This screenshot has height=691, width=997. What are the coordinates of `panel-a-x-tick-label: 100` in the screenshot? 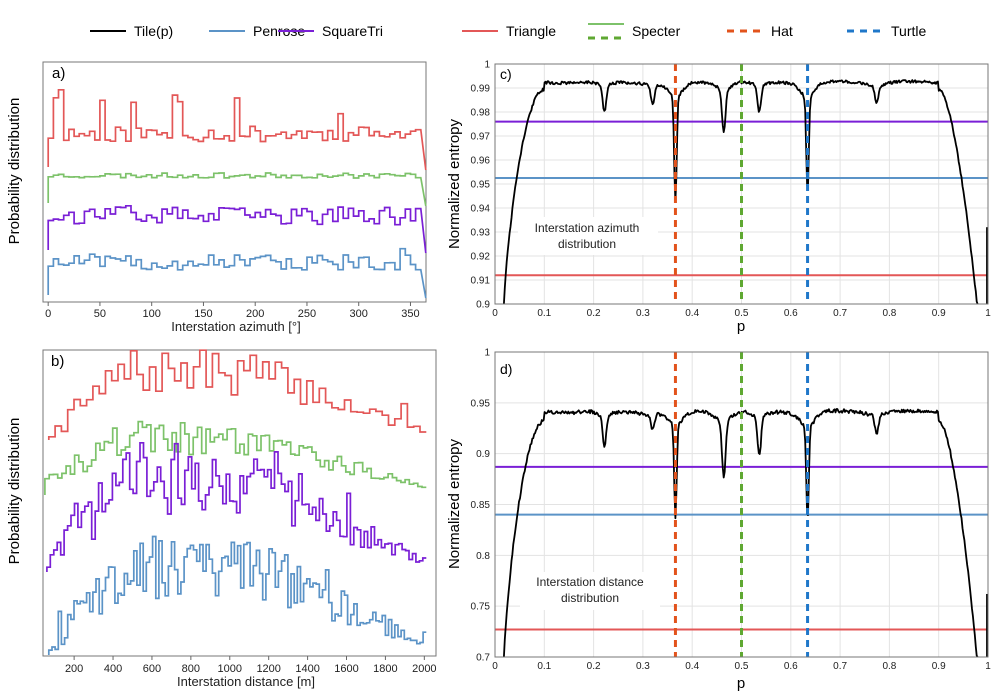 It's located at (152, 314).